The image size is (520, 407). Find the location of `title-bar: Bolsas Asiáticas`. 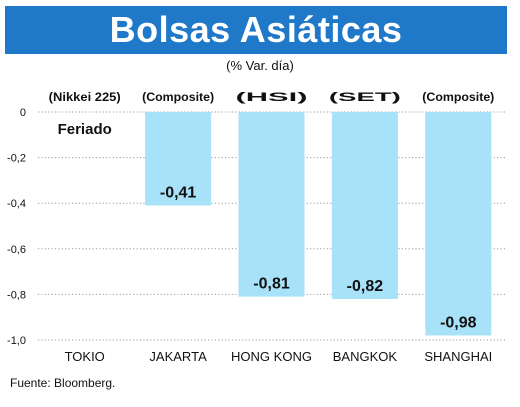

title-bar: Bolsas Asiáticas is located at coordinates (256, 30).